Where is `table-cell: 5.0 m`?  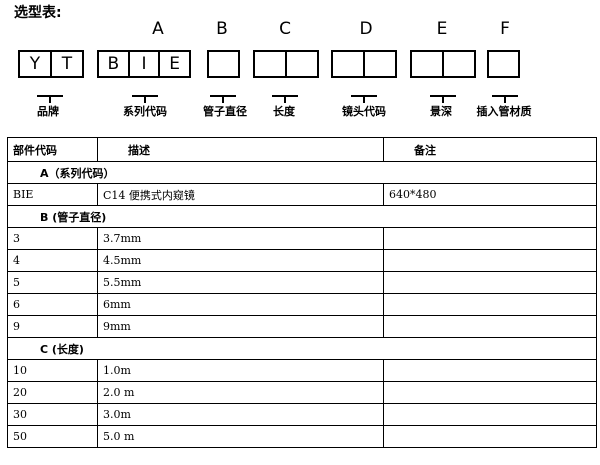 table-cell: 5.0 m is located at coordinates (240, 436).